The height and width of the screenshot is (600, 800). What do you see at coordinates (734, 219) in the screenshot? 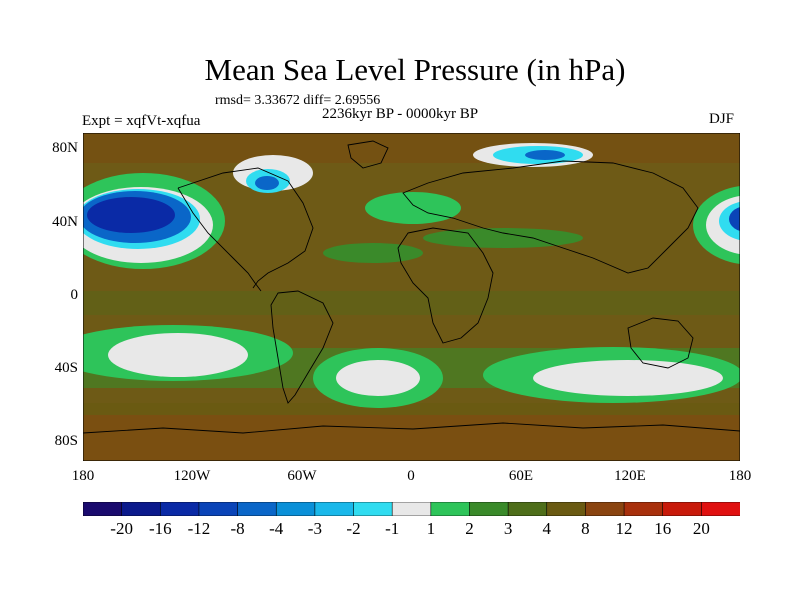
I see `npac-right-blue` at bounding box center [734, 219].